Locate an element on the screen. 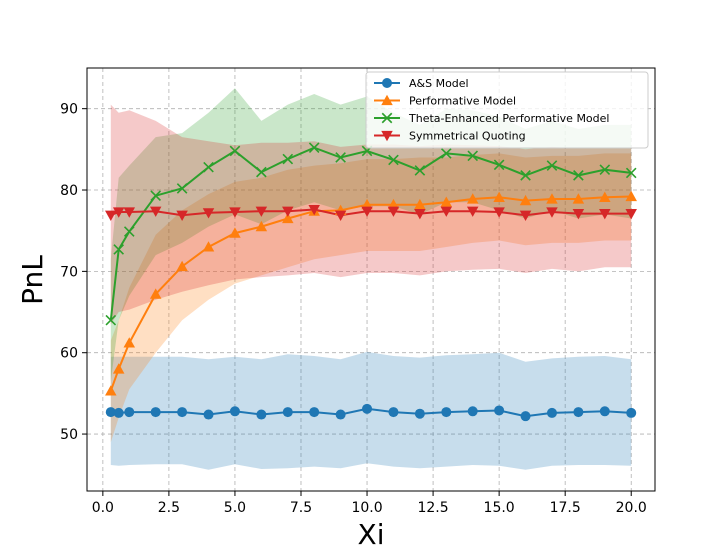  x-axis-label: Xi is located at coordinates (371, 534).